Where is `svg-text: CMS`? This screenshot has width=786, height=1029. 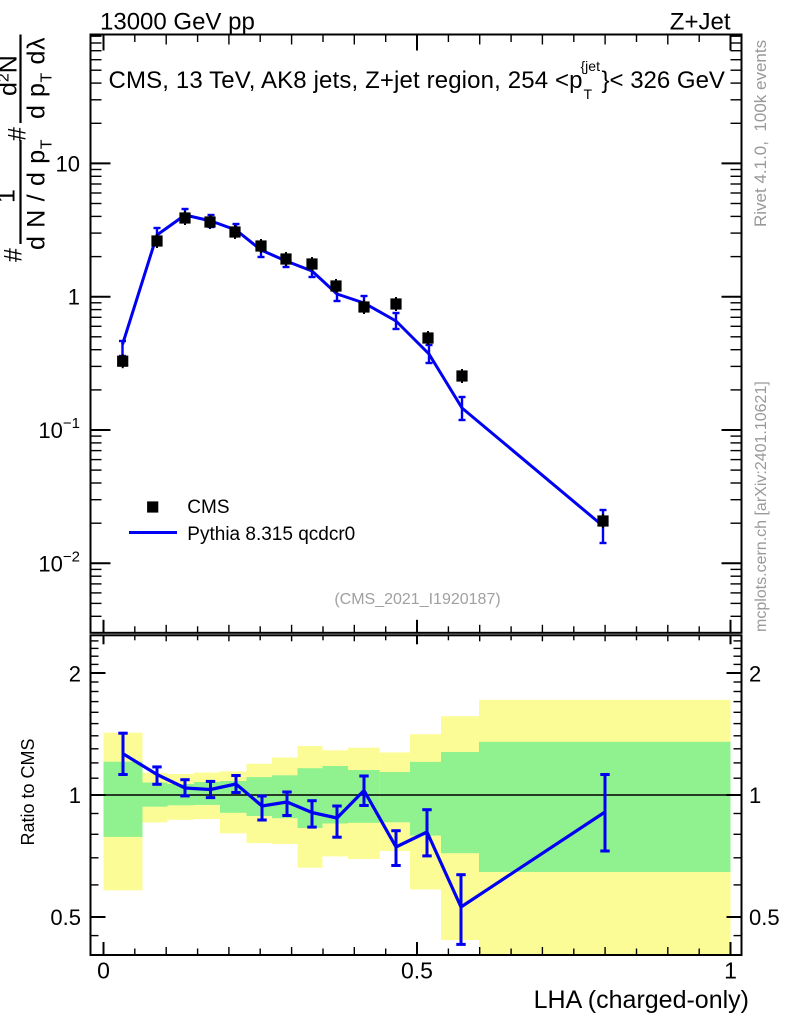 svg-text: CMS is located at coordinates (208, 507).